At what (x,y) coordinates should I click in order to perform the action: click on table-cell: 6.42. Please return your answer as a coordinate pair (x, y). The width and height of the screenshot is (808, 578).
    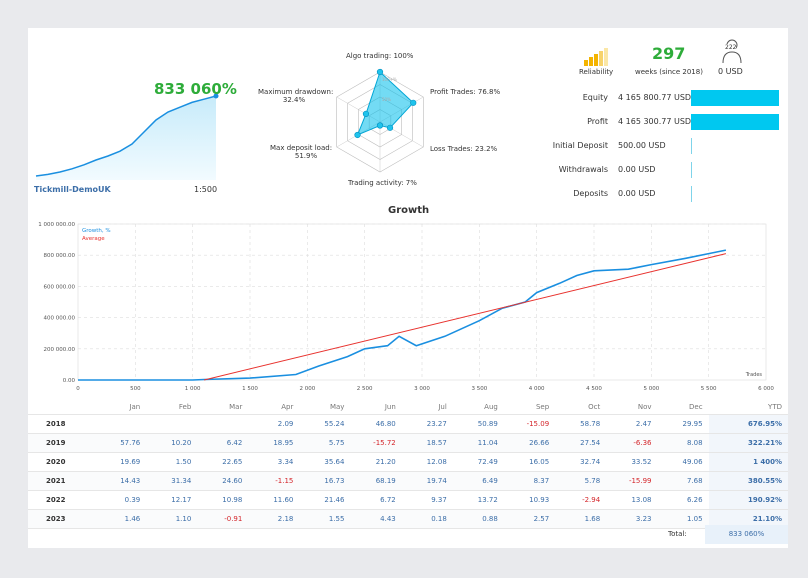
    Looking at the image, I should click on (223, 443).